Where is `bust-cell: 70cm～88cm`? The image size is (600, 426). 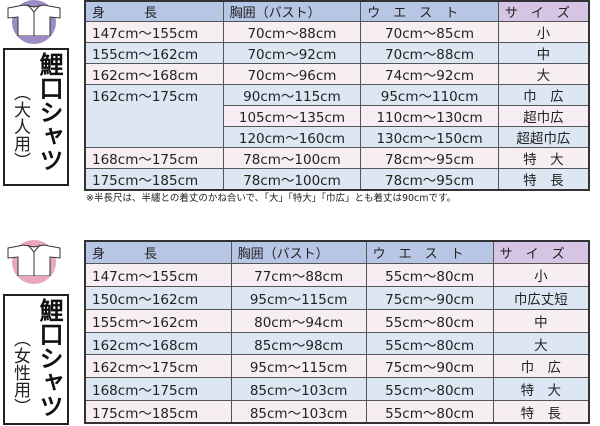 bust-cell: 70cm～88cm is located at coordinates (292, 32).